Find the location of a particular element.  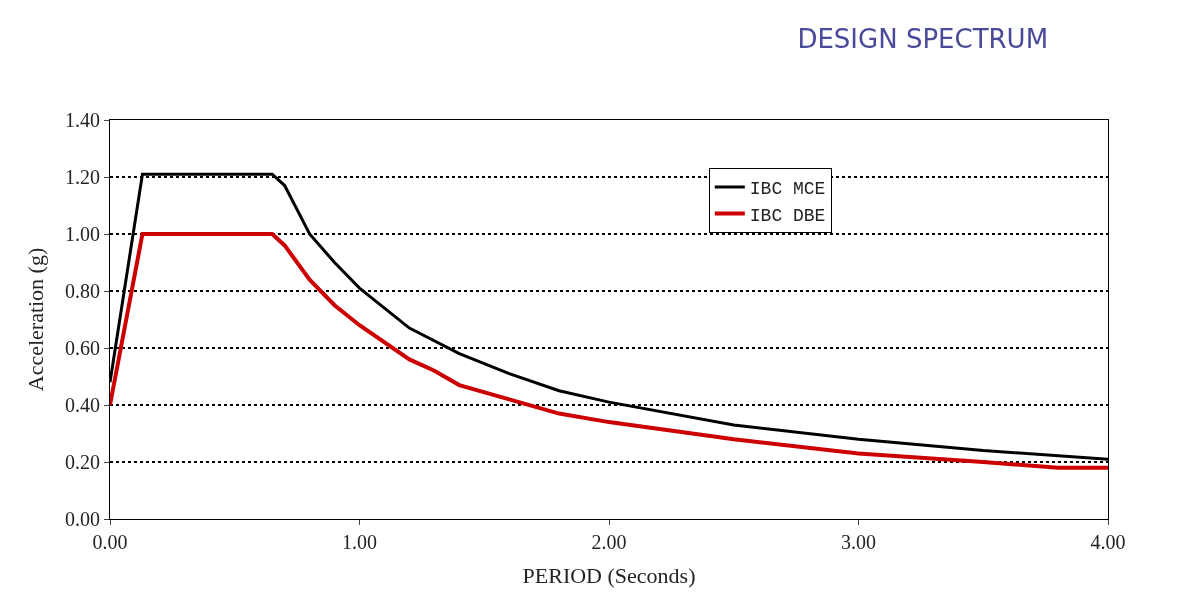

x-tick-label: 1.00 is located at coordinates (359, 542).